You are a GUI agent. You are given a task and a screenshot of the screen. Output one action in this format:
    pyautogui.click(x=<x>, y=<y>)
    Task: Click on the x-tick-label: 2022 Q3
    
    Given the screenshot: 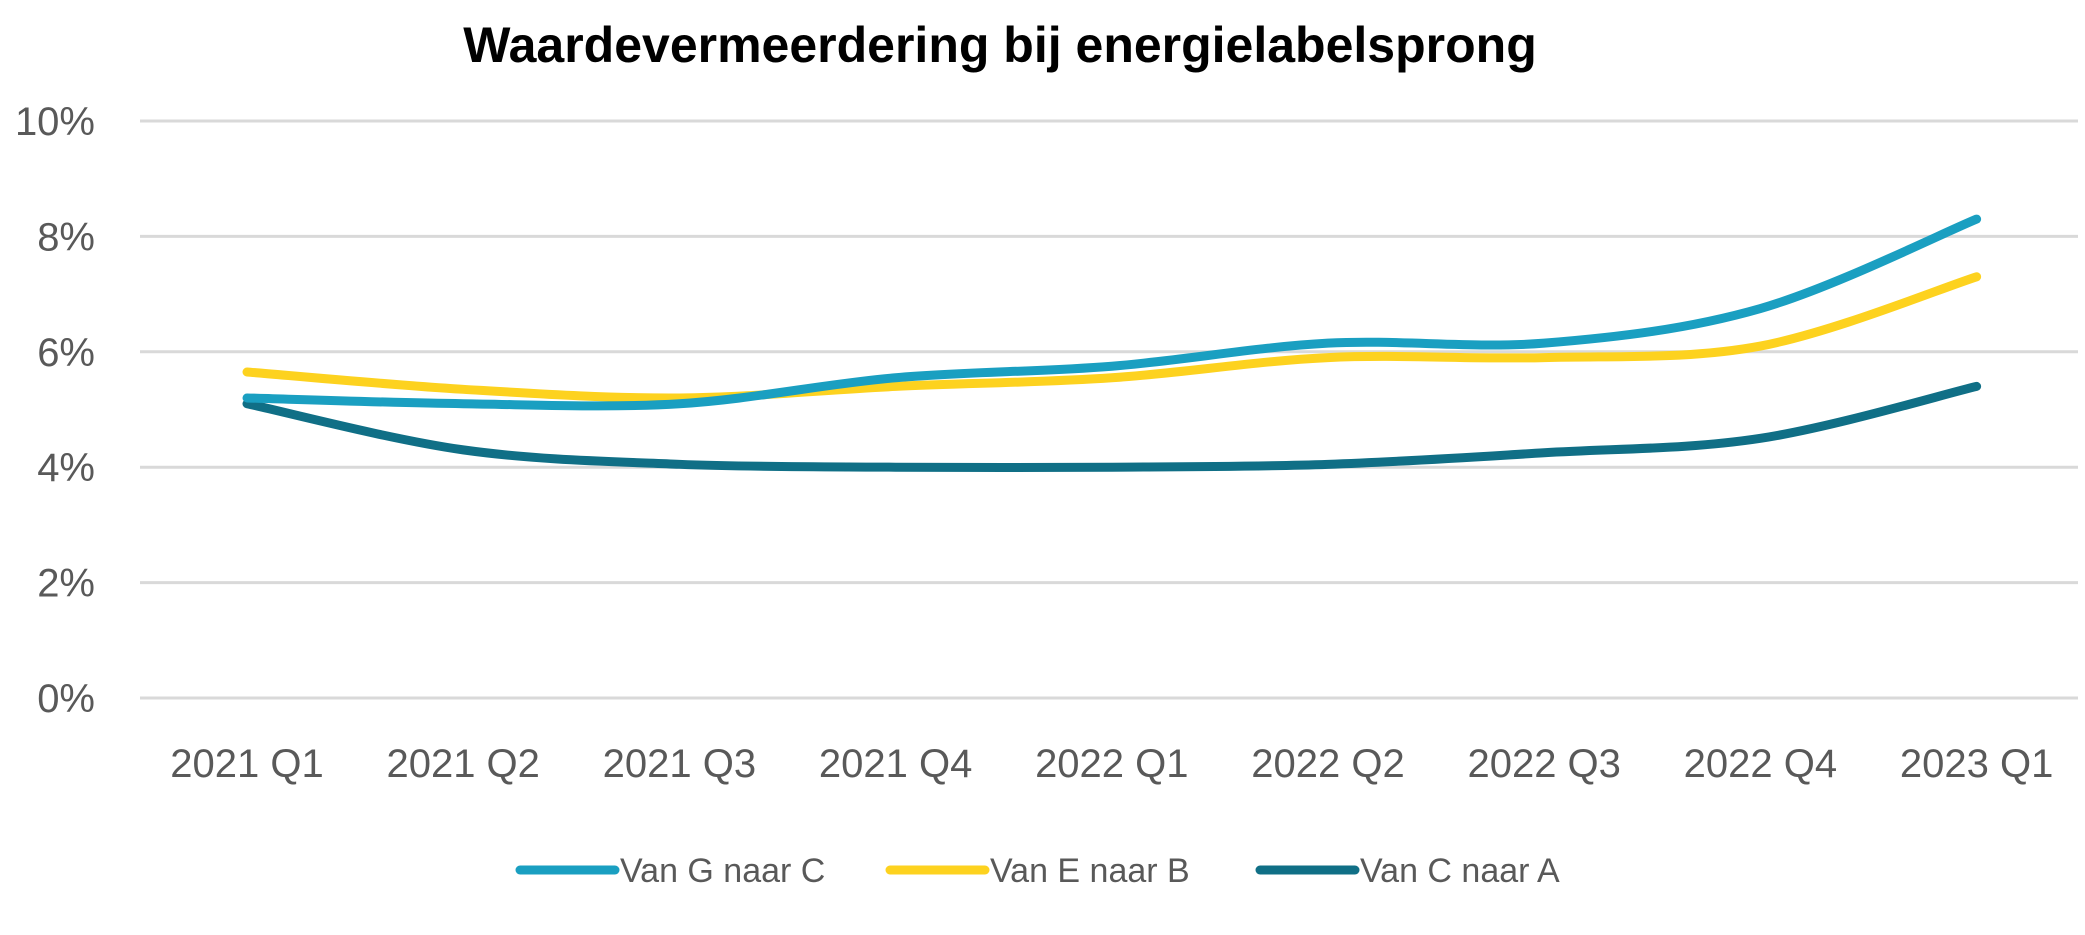 What is the action you would take?
    pyautogui.click(x=1543, y=764)
    